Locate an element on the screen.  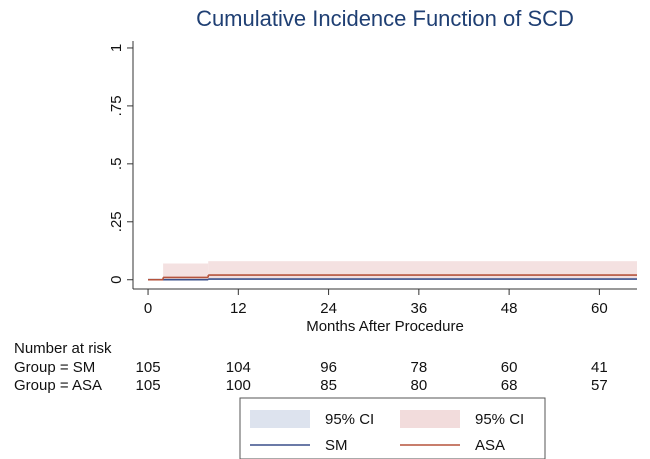
risk-count: 60 is located at coordinates (509, 367).